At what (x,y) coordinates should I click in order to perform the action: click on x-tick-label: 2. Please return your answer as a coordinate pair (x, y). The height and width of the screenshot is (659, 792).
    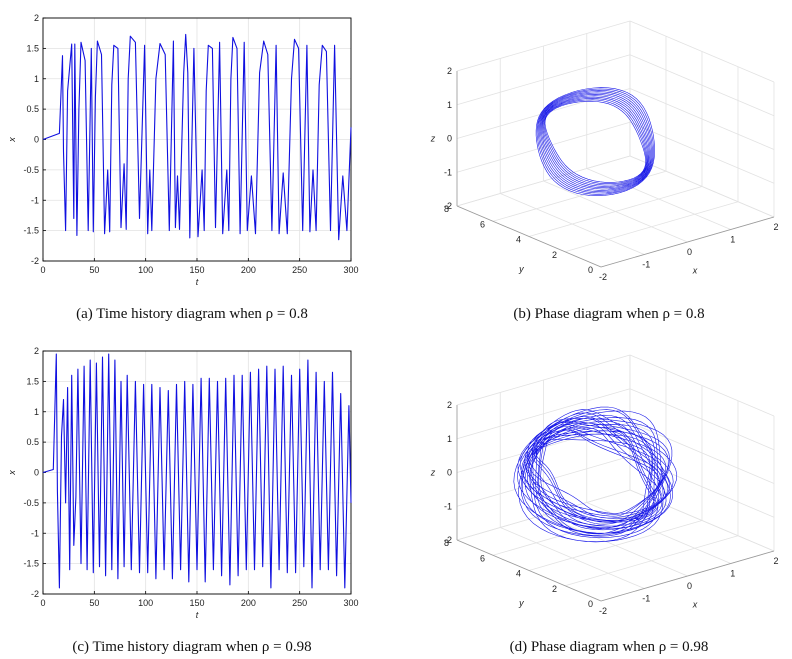
    Looking at the image, I should click on (775, 561).